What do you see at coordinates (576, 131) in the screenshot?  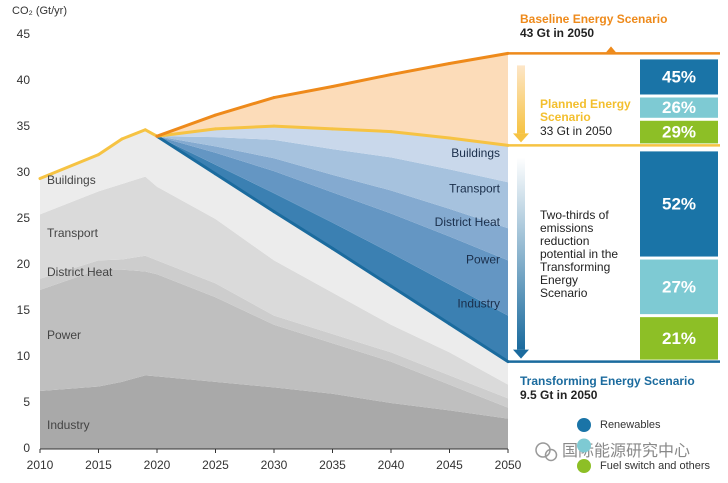 I see `planned-value: 33 Gt in 2050` at bounding box center [576, 131].